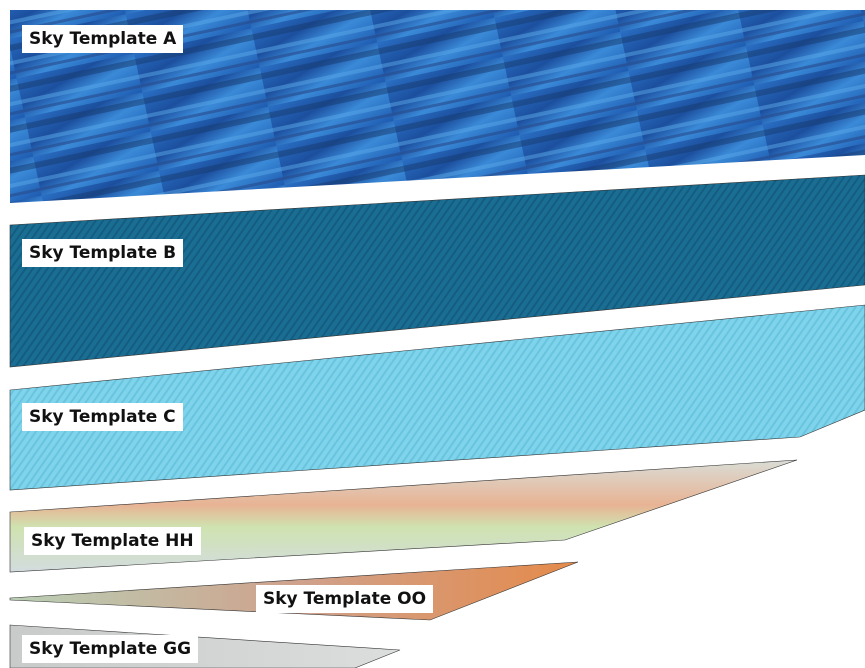  I want to click on template-label: Sky Template OO, so click(345, 599).